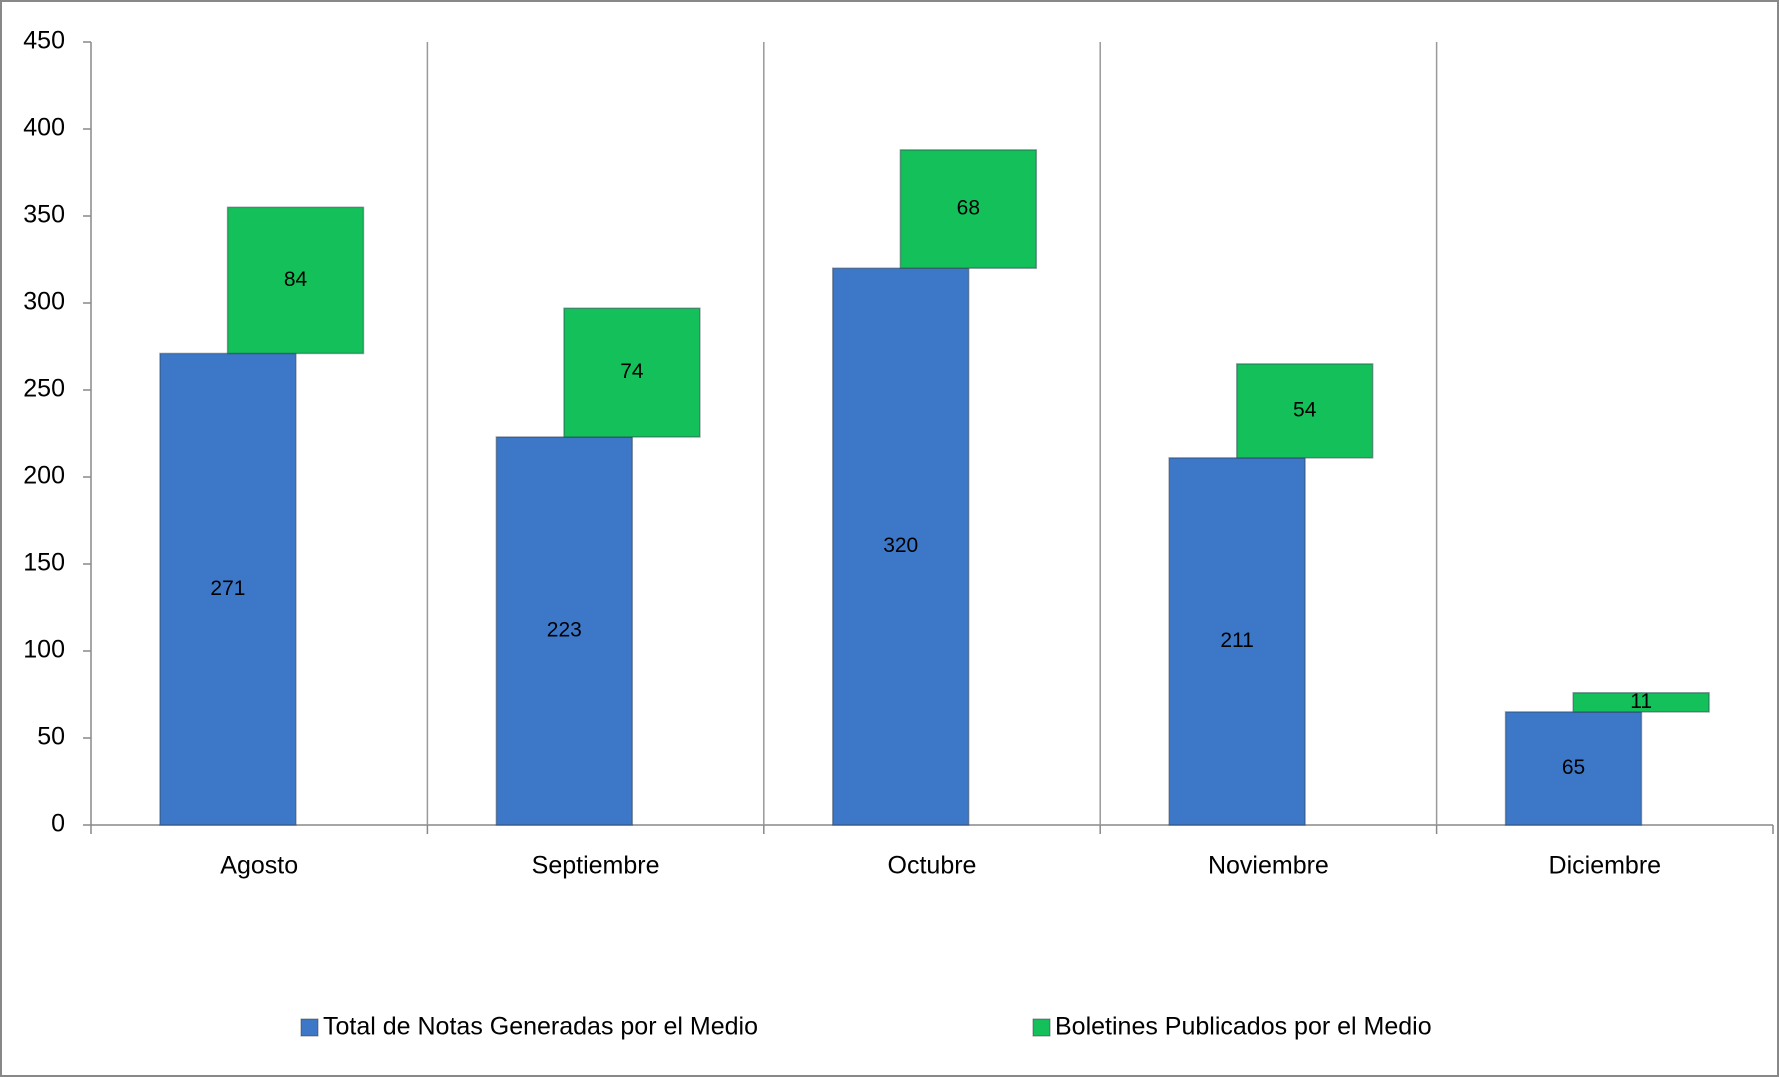 The height and width of the screenshot is (1077, 1779). I want to click on data-label: 65, so click(1573, 767).